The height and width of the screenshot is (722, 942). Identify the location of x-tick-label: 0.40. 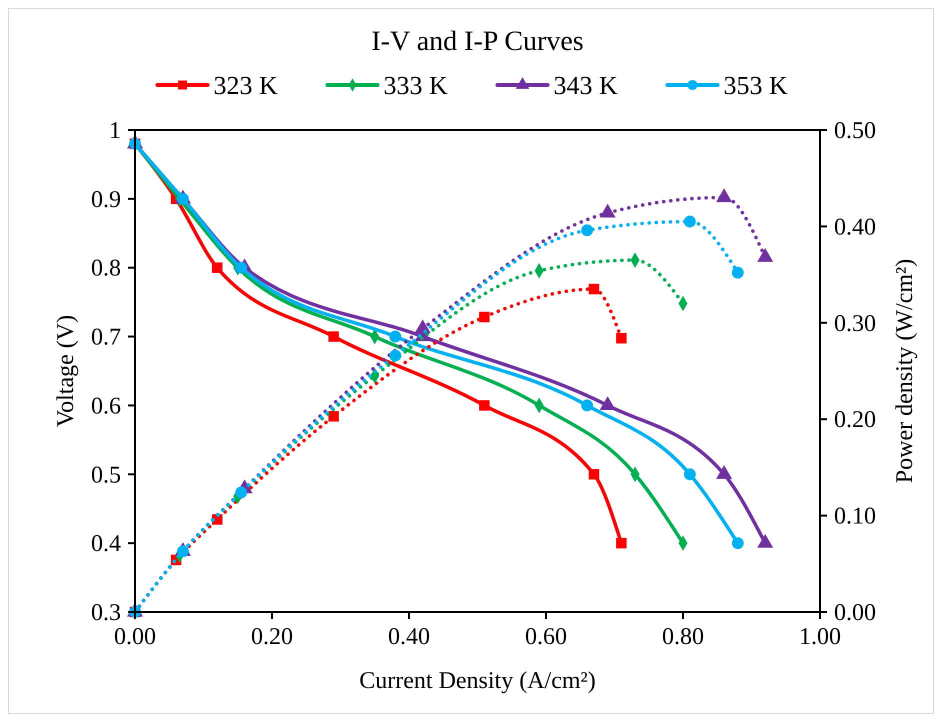
(409, 637).